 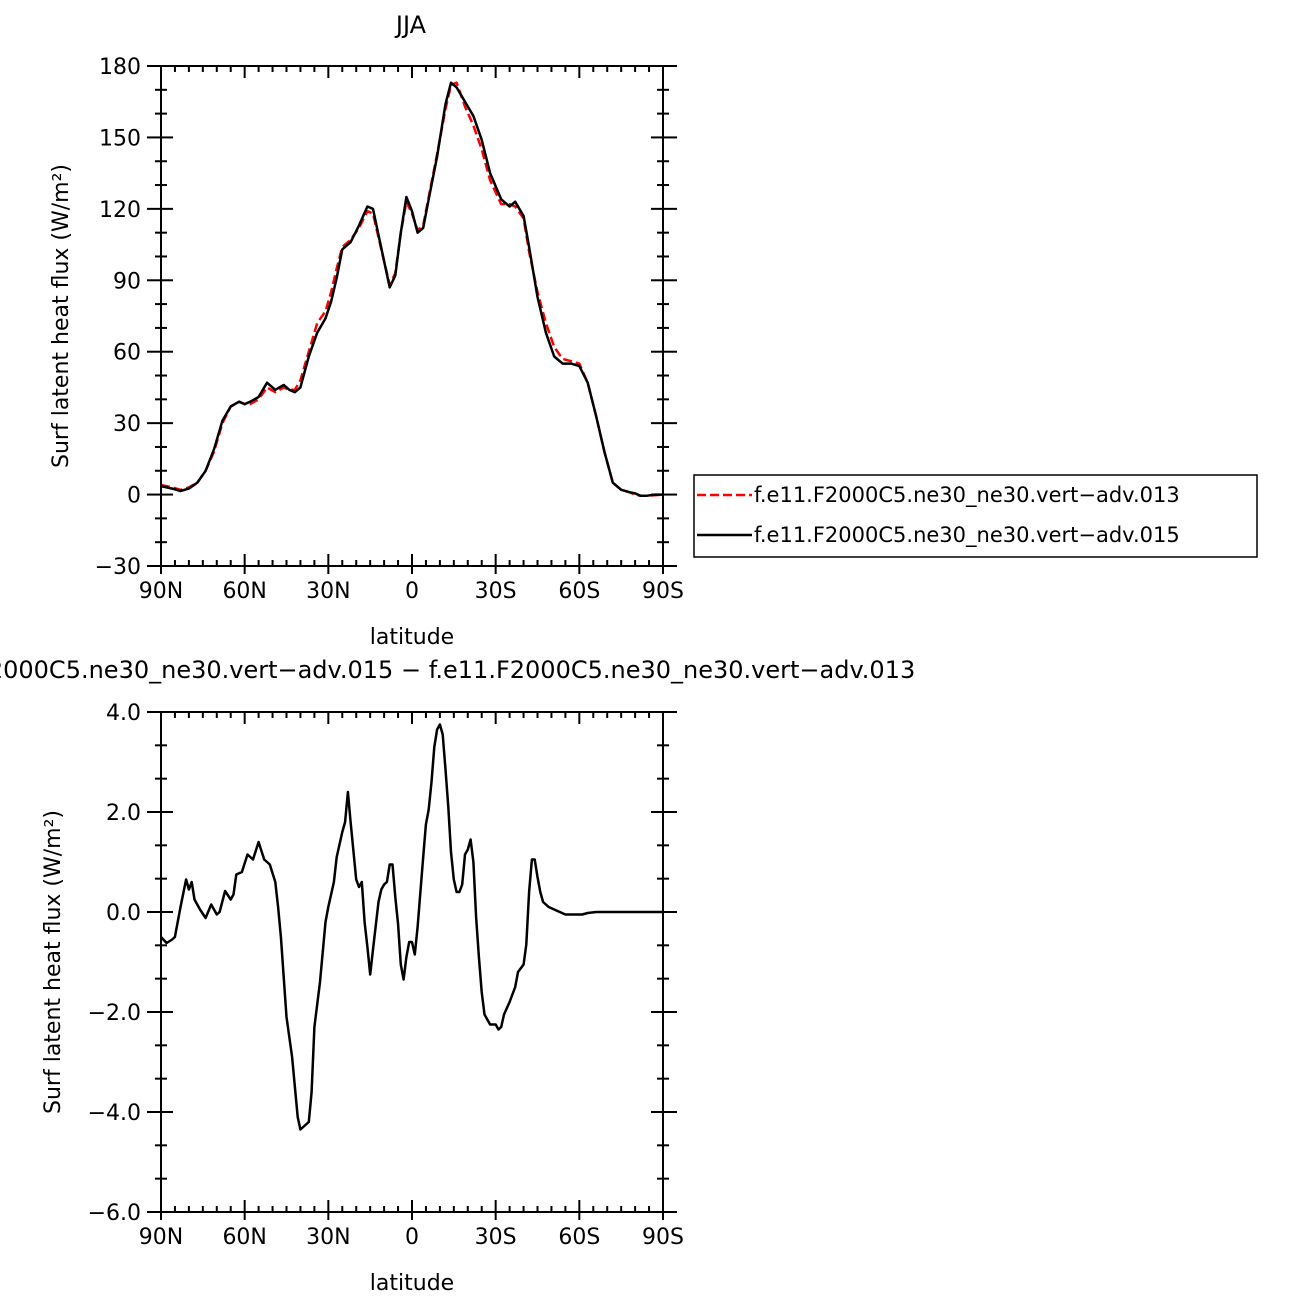 I want to click on top-x-tick-label: 60N, so click(x=244, y=591).